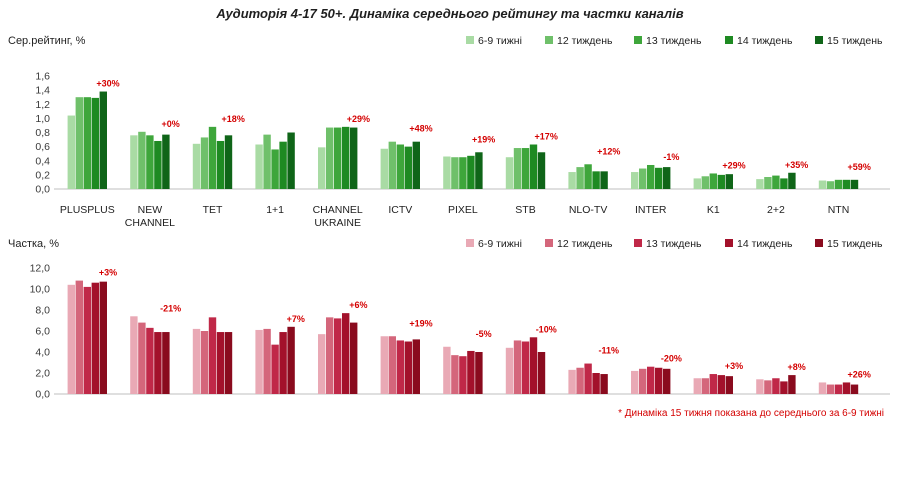 The image size is (900, 491). I want to click on share-dynamics-label: -21%, so click(170, 308).